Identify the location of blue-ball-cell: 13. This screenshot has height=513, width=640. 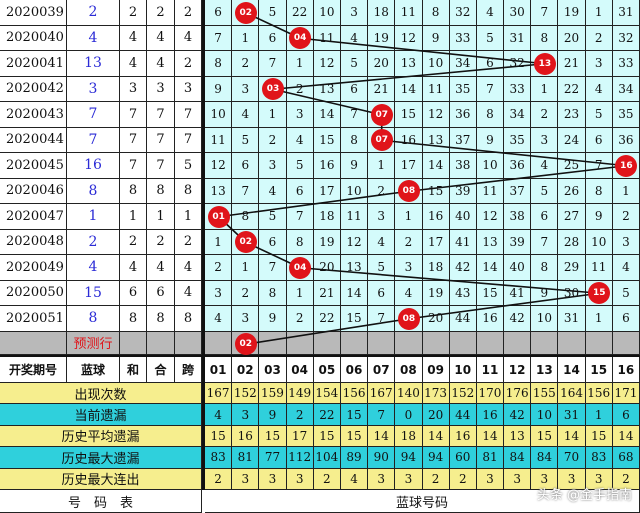
(93, 64).